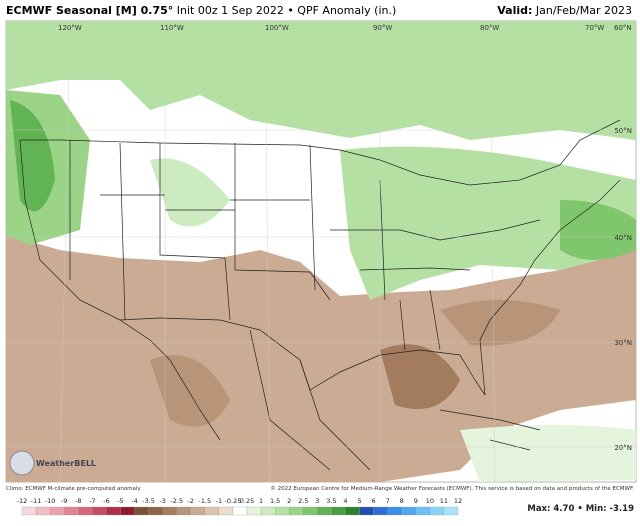 The width and height of the screenshot is (640, 526). What do you see at coordinates (219, 501) in the screenshot?
I see `legend-label: -1` at bounding box center [219, 501].